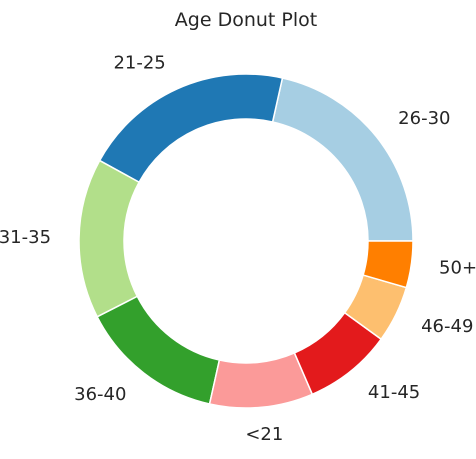 This screenshot has width=476, height=459. Describe the element at coordinates (424, 118) in the screenshot. I see `slice-label: 26-30` at that location.